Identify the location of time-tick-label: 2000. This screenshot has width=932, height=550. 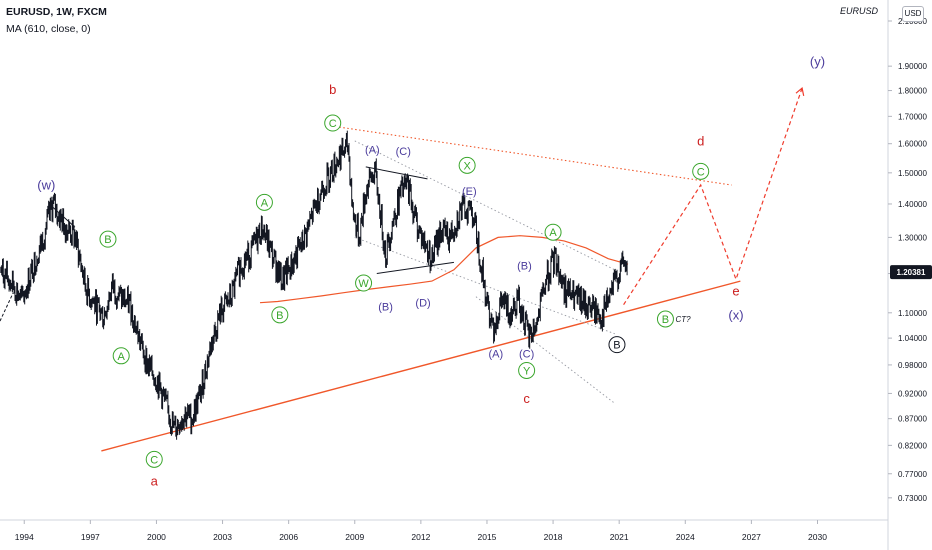
(156, 537).